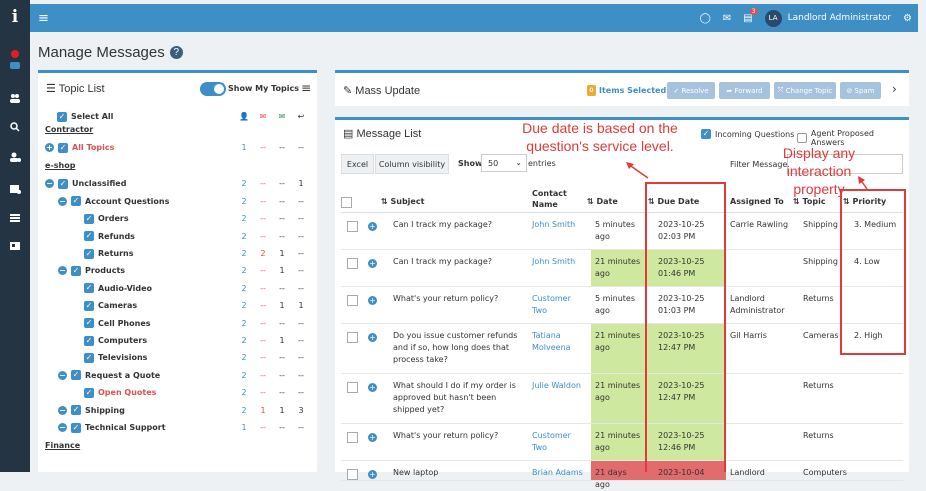 The image size is (926, 491). I want to click on message-subject: What's your return policy?, so click(446, 435).